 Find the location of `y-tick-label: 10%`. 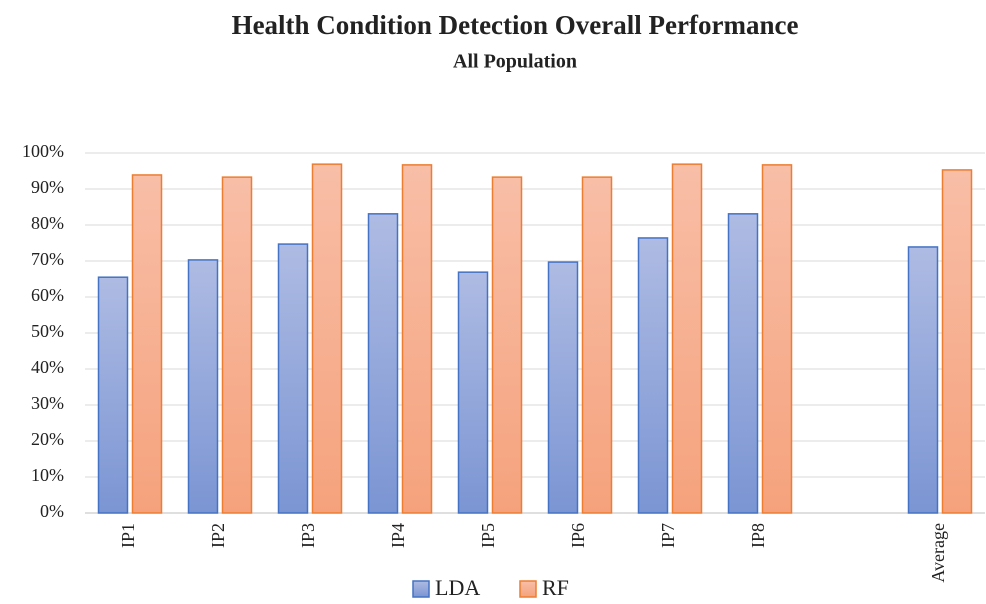

y-tick-label: 10% is located at coordinates (47, 475).